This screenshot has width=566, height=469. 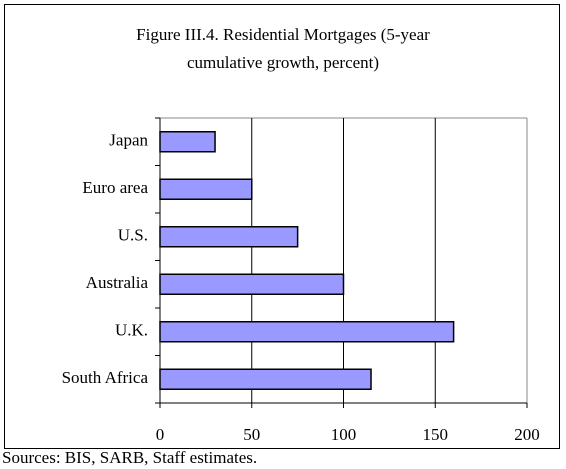 I want to click on y-tick-label: Euro area, so click(x=115, y=187).